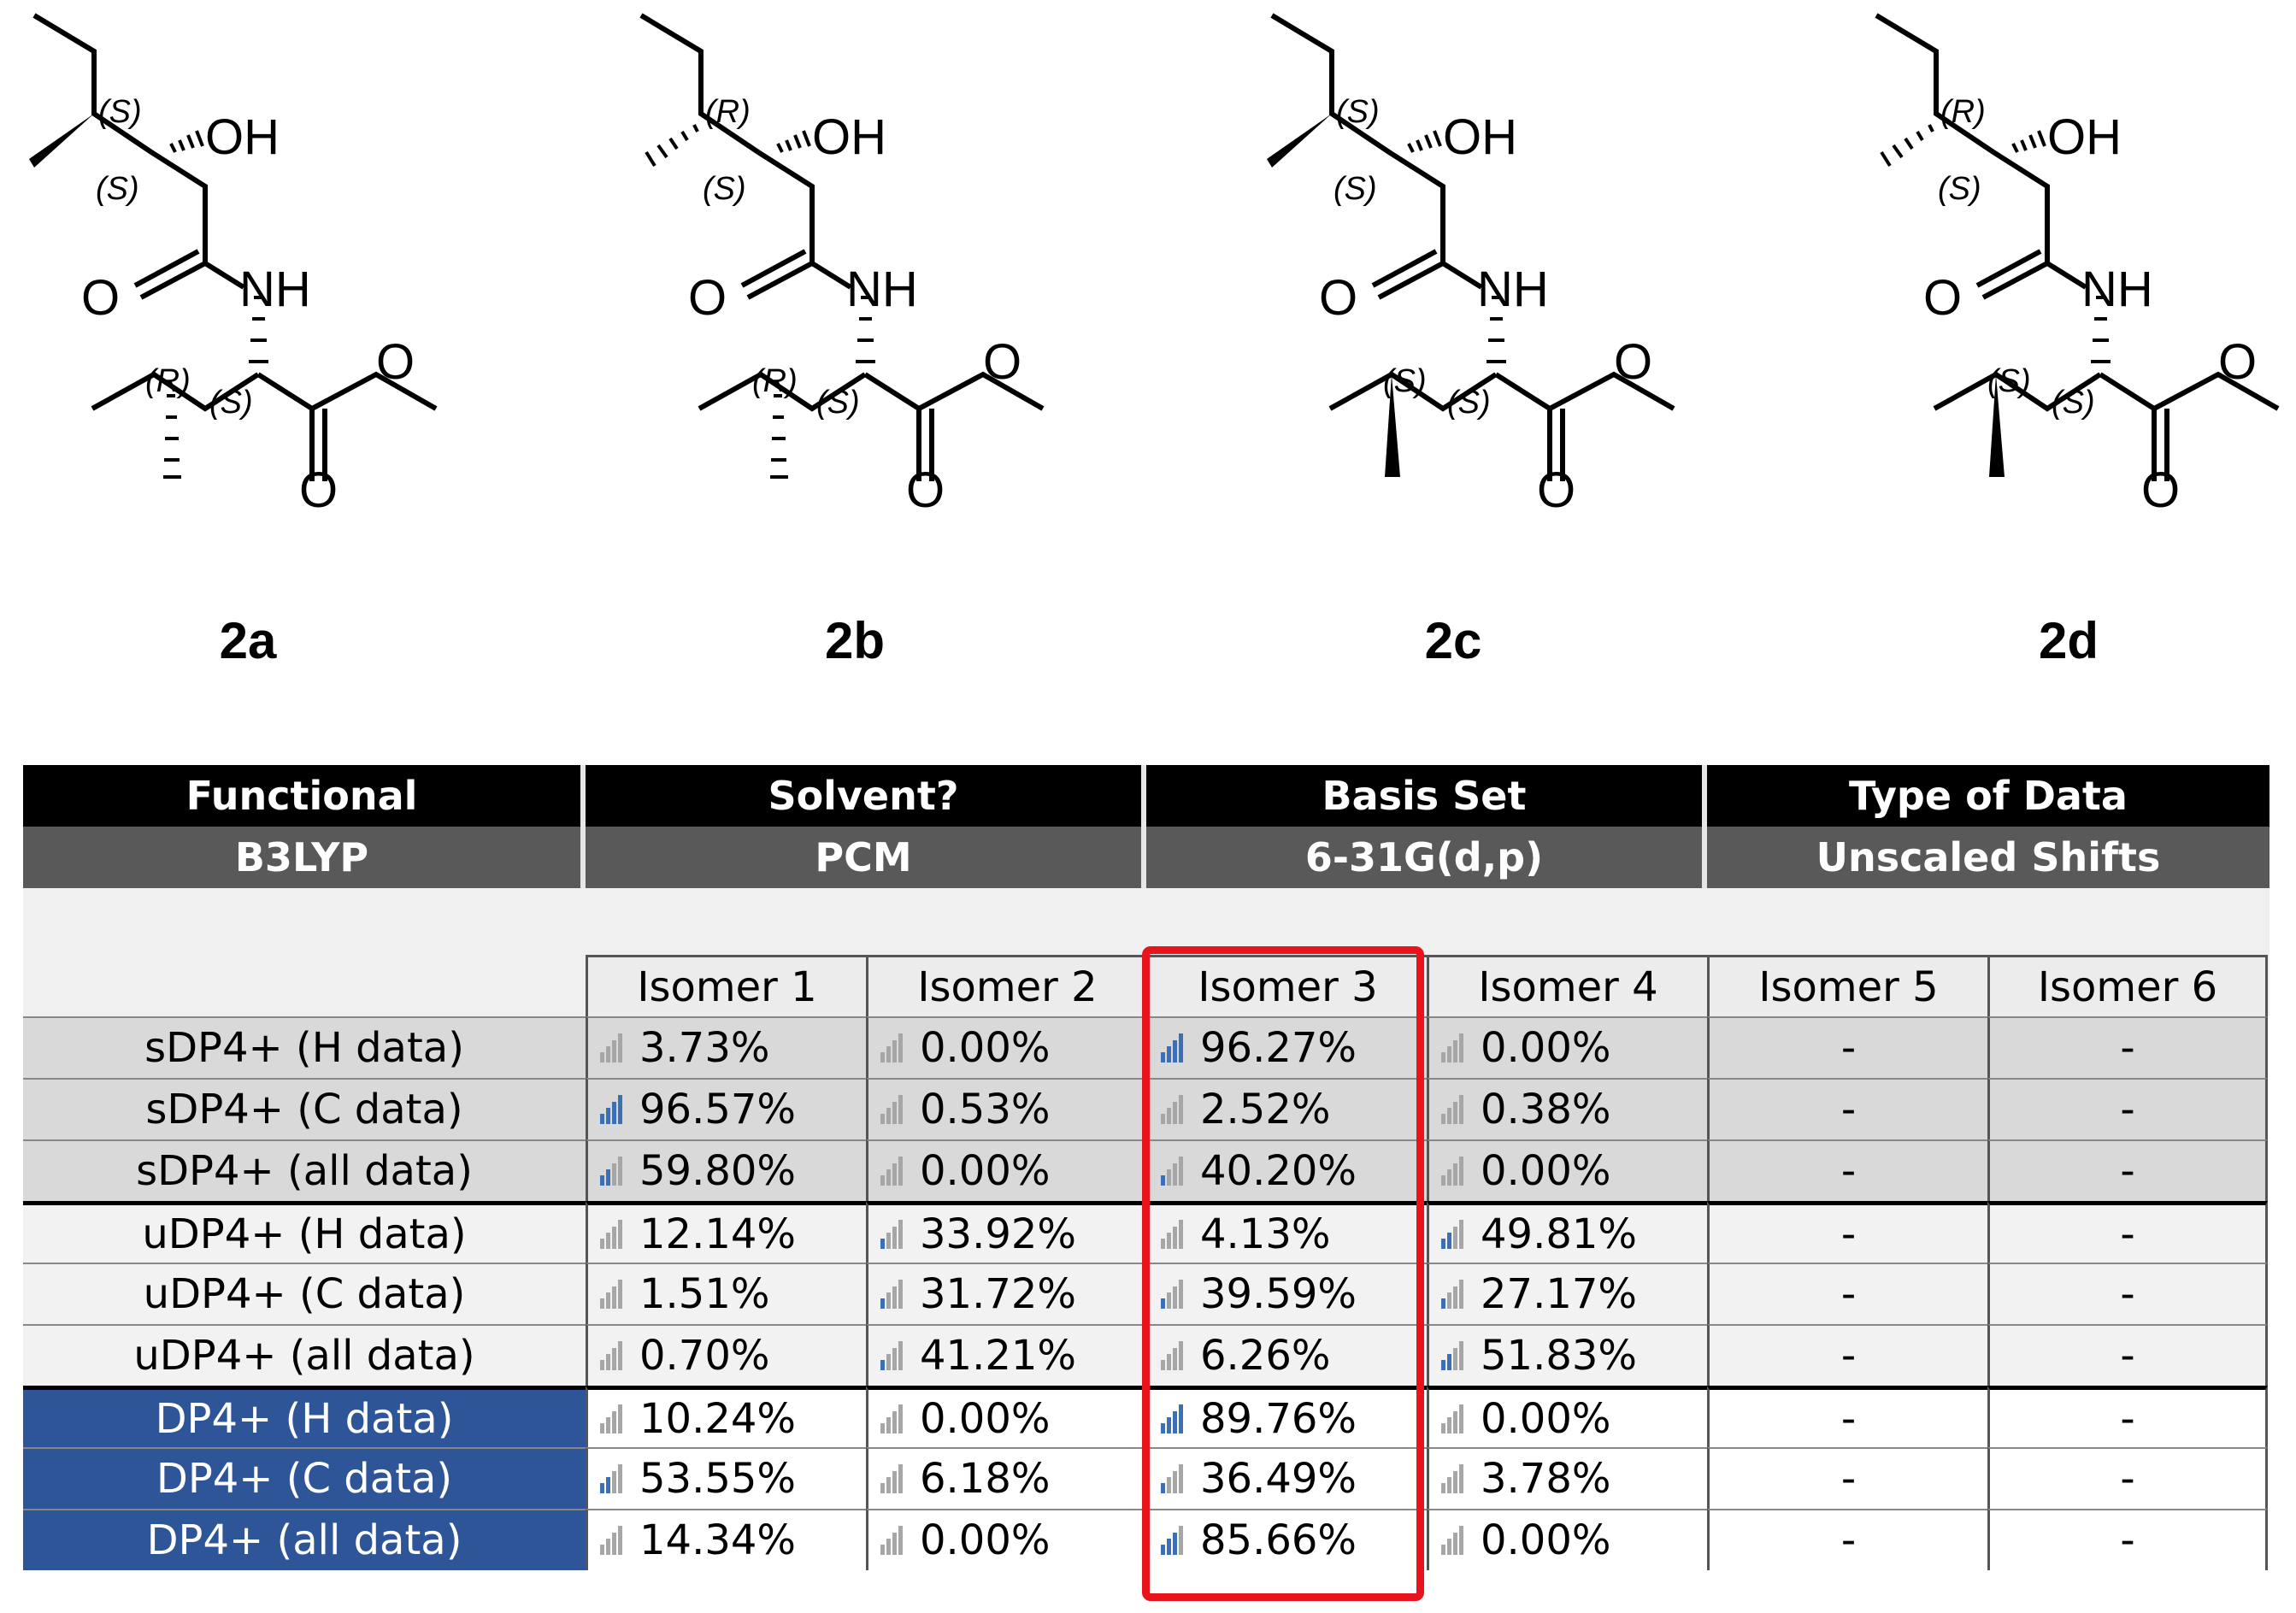 The image size is (2296, 1613). What do you see at coordinates (304, 1539) in the screenshot?
I see `row-label: DP4+ (all data)` at bounding box center [304, 1539].